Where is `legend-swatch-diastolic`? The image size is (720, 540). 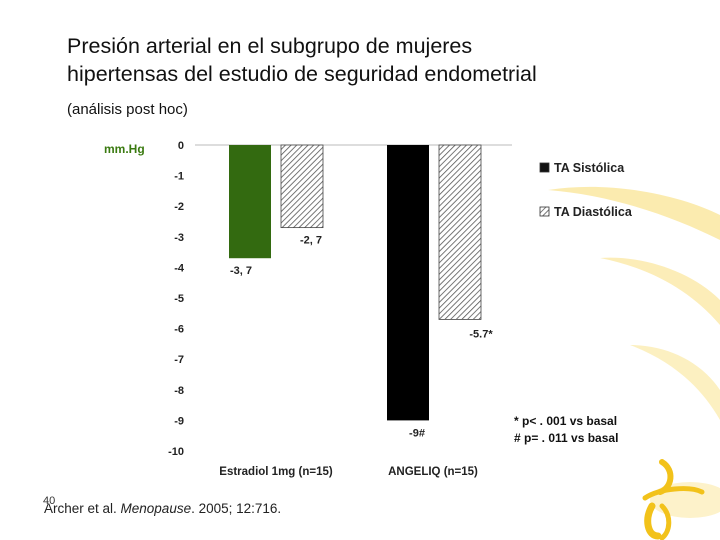 legend-swatch-diastolic is located at coordinates (544, 211).